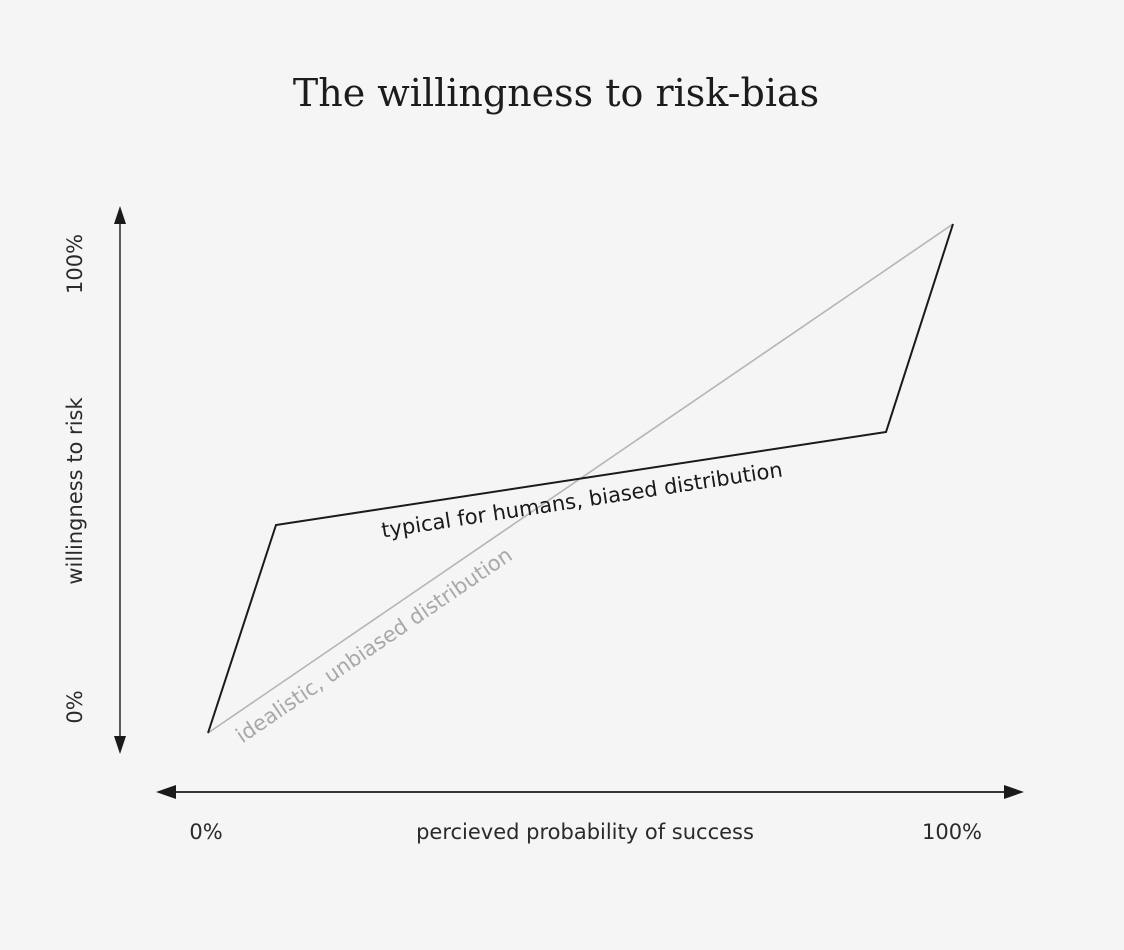 The image size is (1124, 950). Describe the element at coordinates (556, 93) in the screenshot. I see `diagram-title: The willingness to risk-bias` at that location.